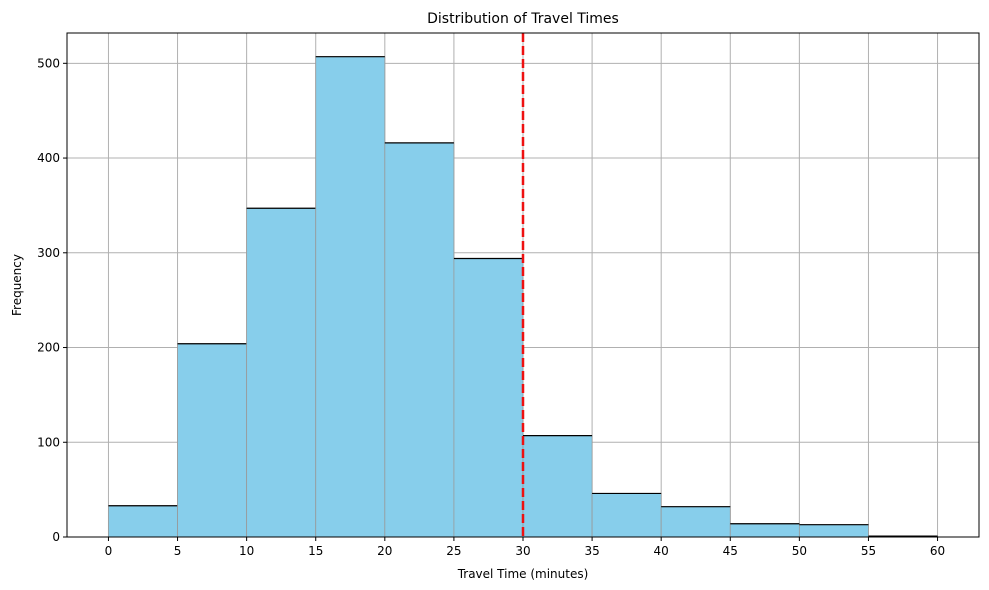  What do you see at coordinates (109, 551) in the screenshot?
I see `x-tick-label-0: 0` at bounding box center [109, 551].